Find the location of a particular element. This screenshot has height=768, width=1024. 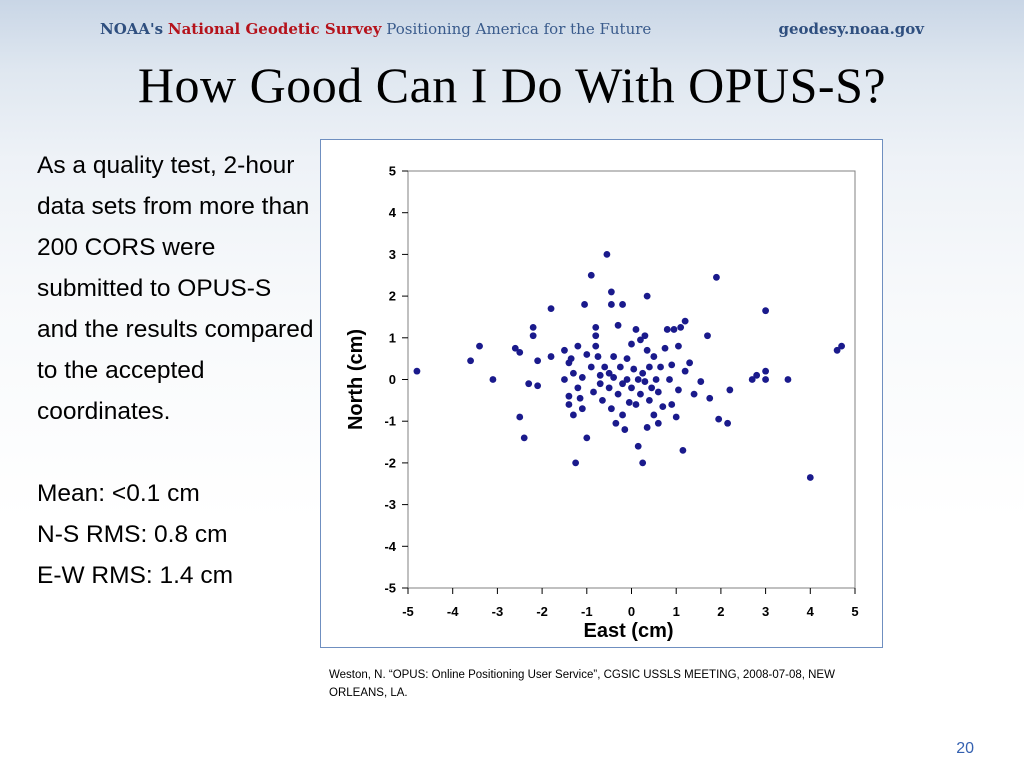

page-number: 20 is located at coordinates (965, 748).